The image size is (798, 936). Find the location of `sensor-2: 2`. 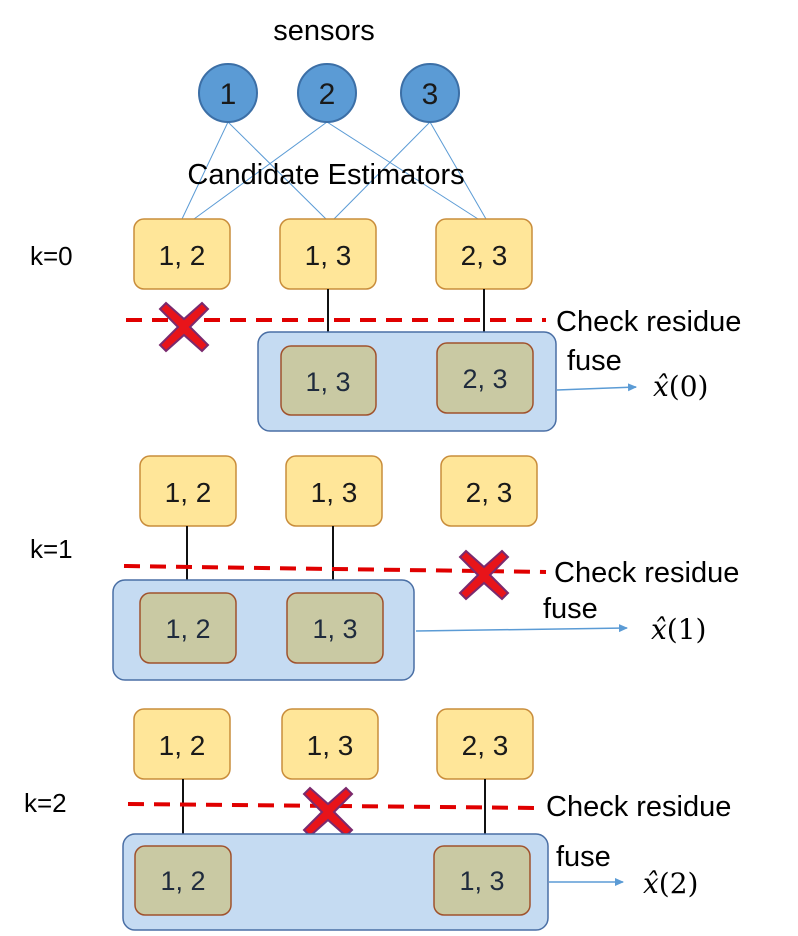

sensor-2: 2 is located at coordinates (327, 93).